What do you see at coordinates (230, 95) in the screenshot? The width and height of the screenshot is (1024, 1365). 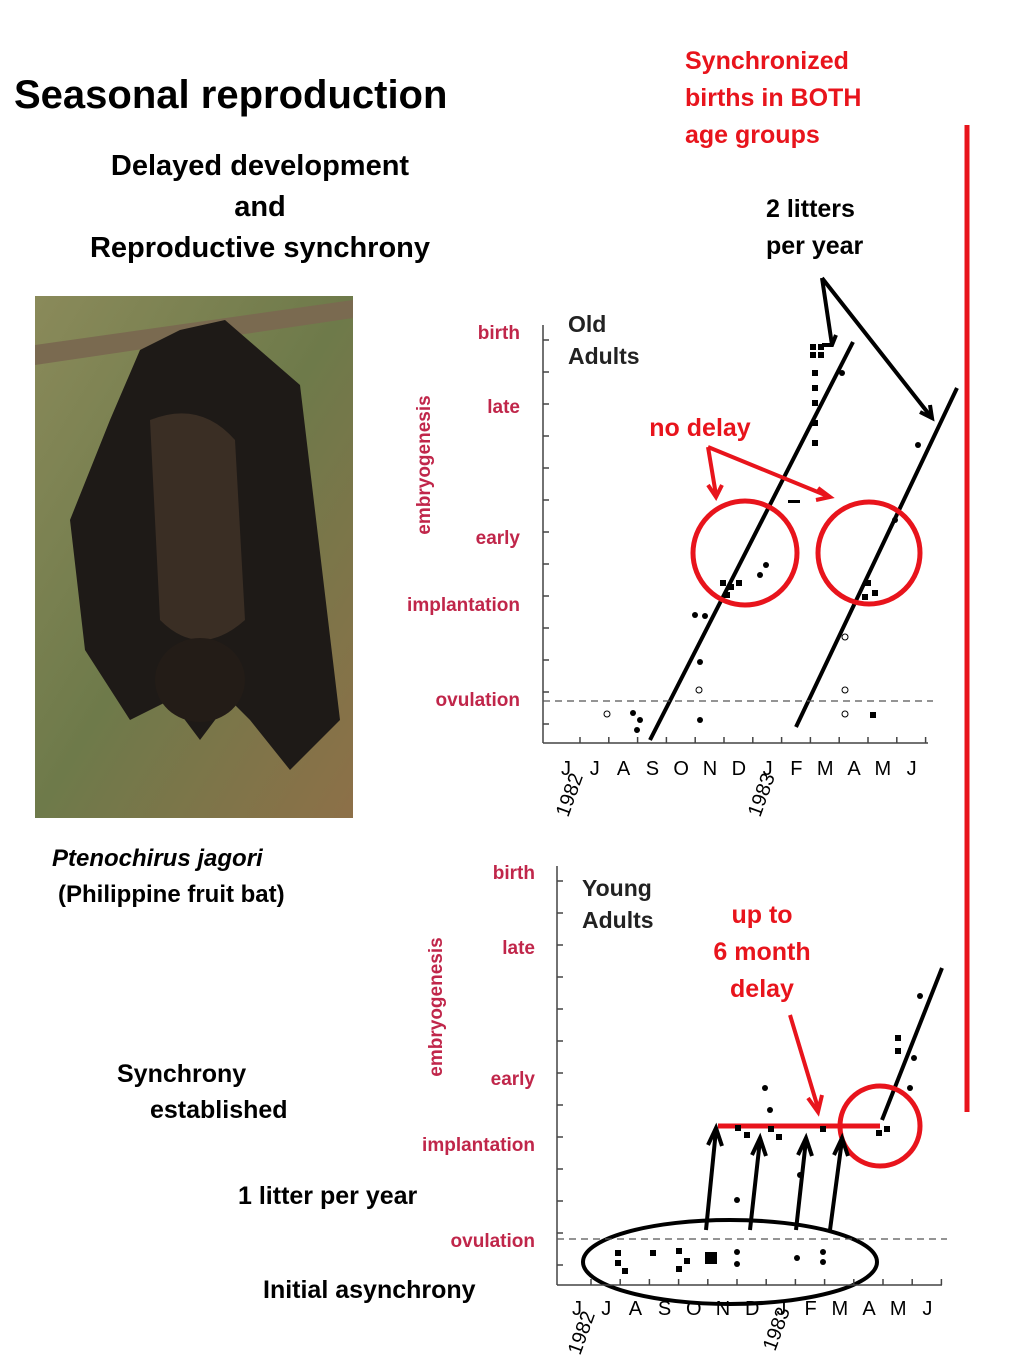 I see `title: Seasonal reproduction` at bounding box center [230, 95].